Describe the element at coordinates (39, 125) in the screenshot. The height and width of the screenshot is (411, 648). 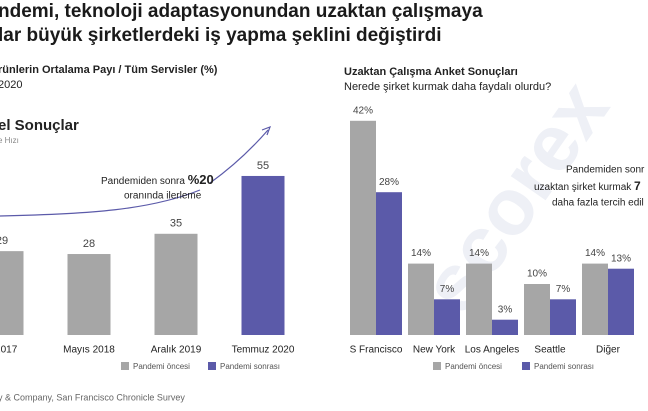
I see `section-title: el Sonuçlar` at that location.